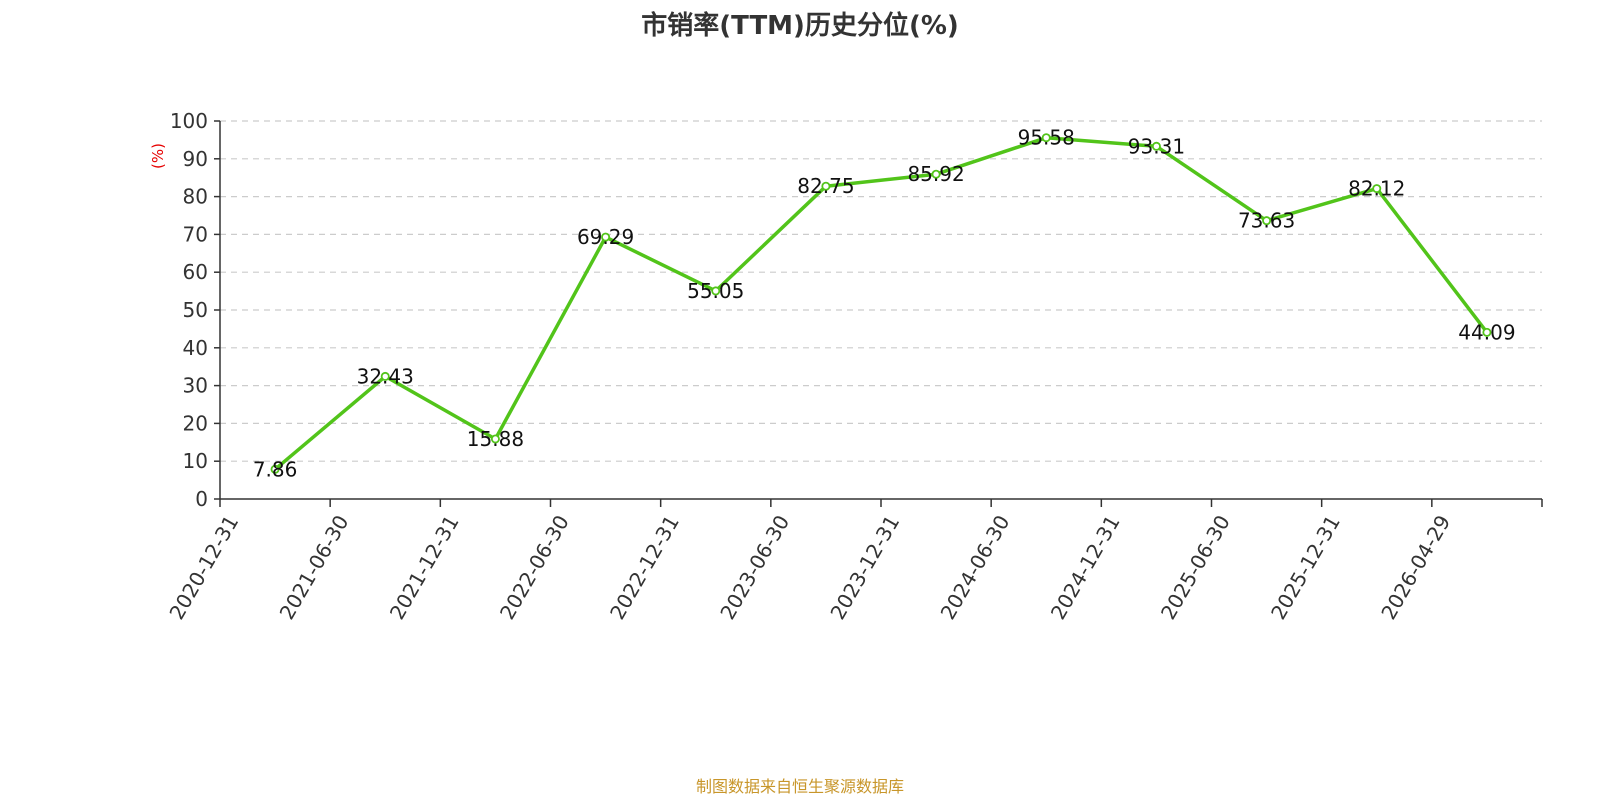 This screenshot has width=1600, height=800. I want to click on data-label: 82.75, so click(825, 186).